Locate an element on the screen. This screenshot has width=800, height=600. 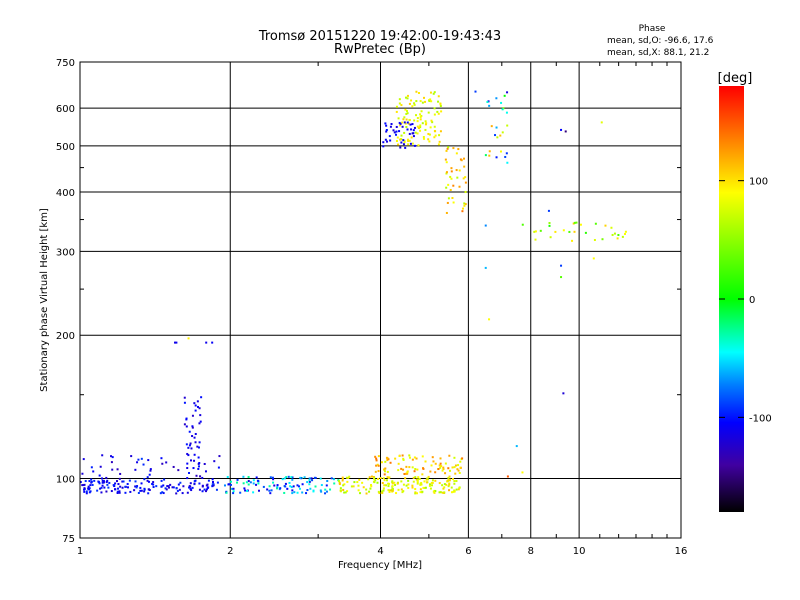
colorbar-tick-label: 0 is located at coordinates (752, 300).